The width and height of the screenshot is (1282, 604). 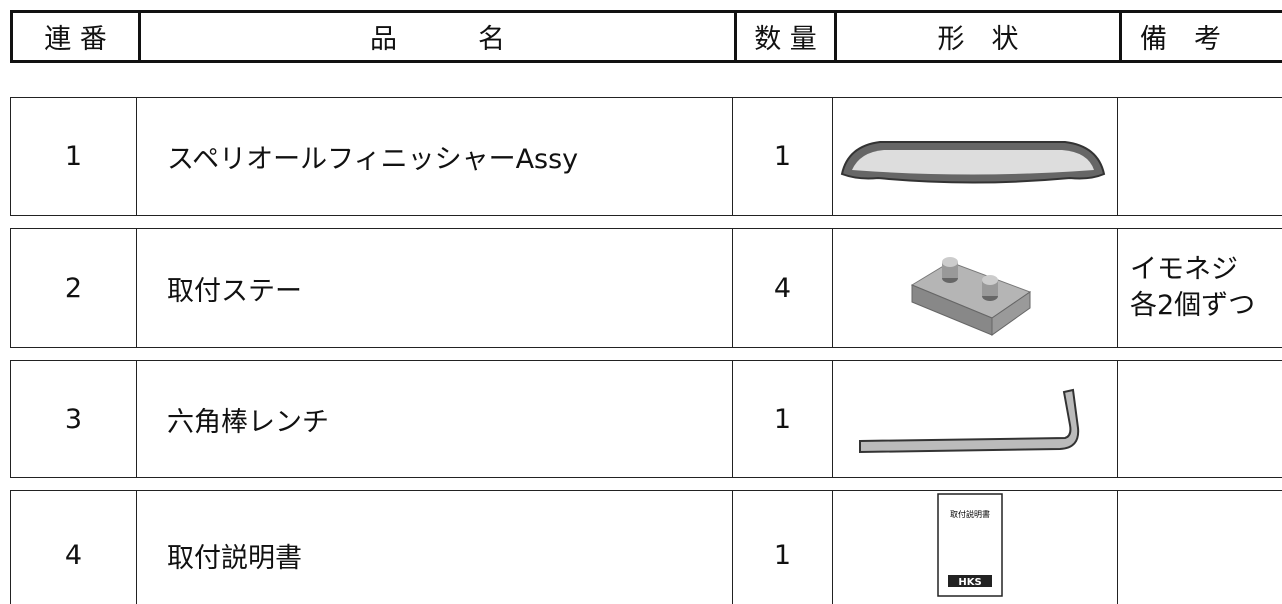 What do you see at coordinates (73, 156) in the screenshot?
I see `no-cell: 1` at bounding box center [73, 156].